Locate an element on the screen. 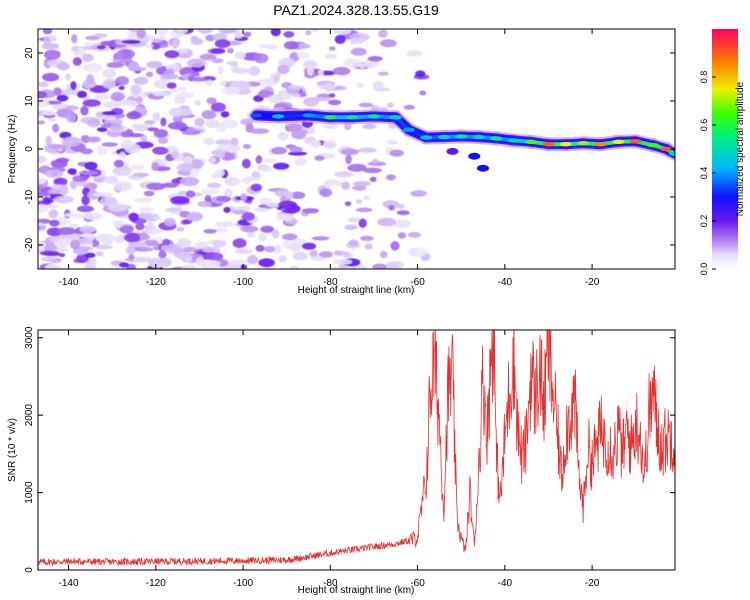 This screenshot has width=750, height=600. x-tick-label: -100 is located at coordinates (243, 583).